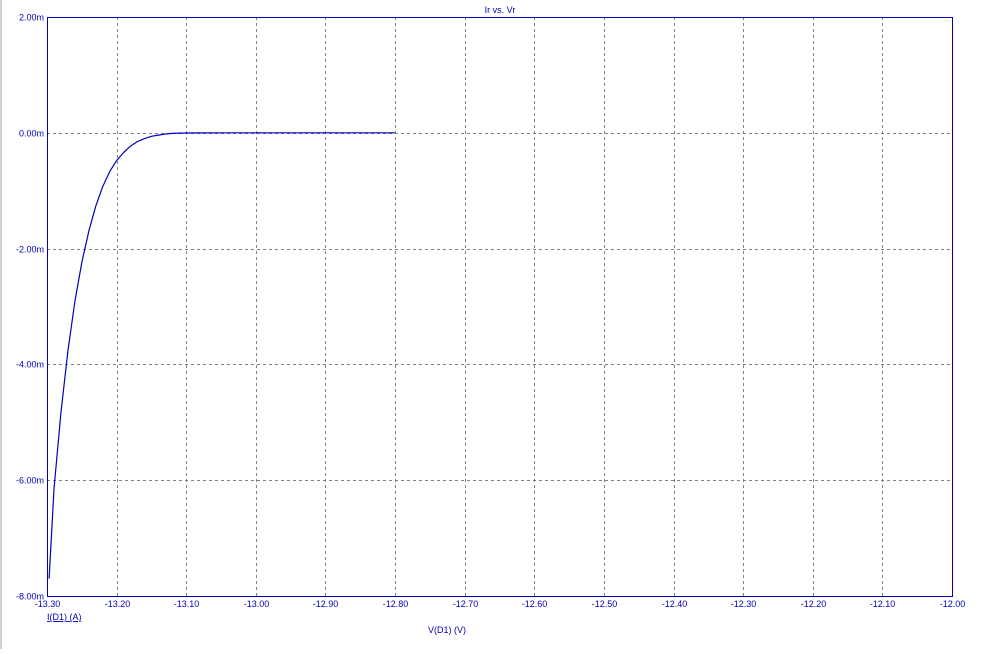  Describe the element at coordinates (30, 250) in the screenshot. I see `y-tick-label: -2.00m` at that location.